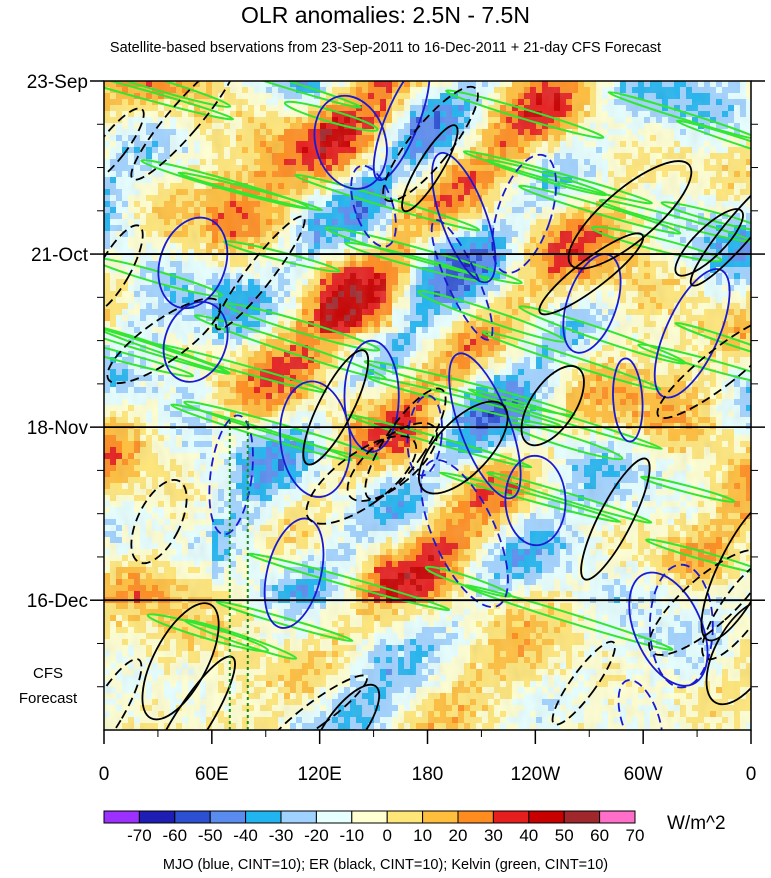 This screenshot has width=771, height=878. What do you see at coordinates (385, 15) in the screenshot?
I see `chart-title: OLR anomalies: 2.5N - 7.5N` at bounding box center [385, 15].